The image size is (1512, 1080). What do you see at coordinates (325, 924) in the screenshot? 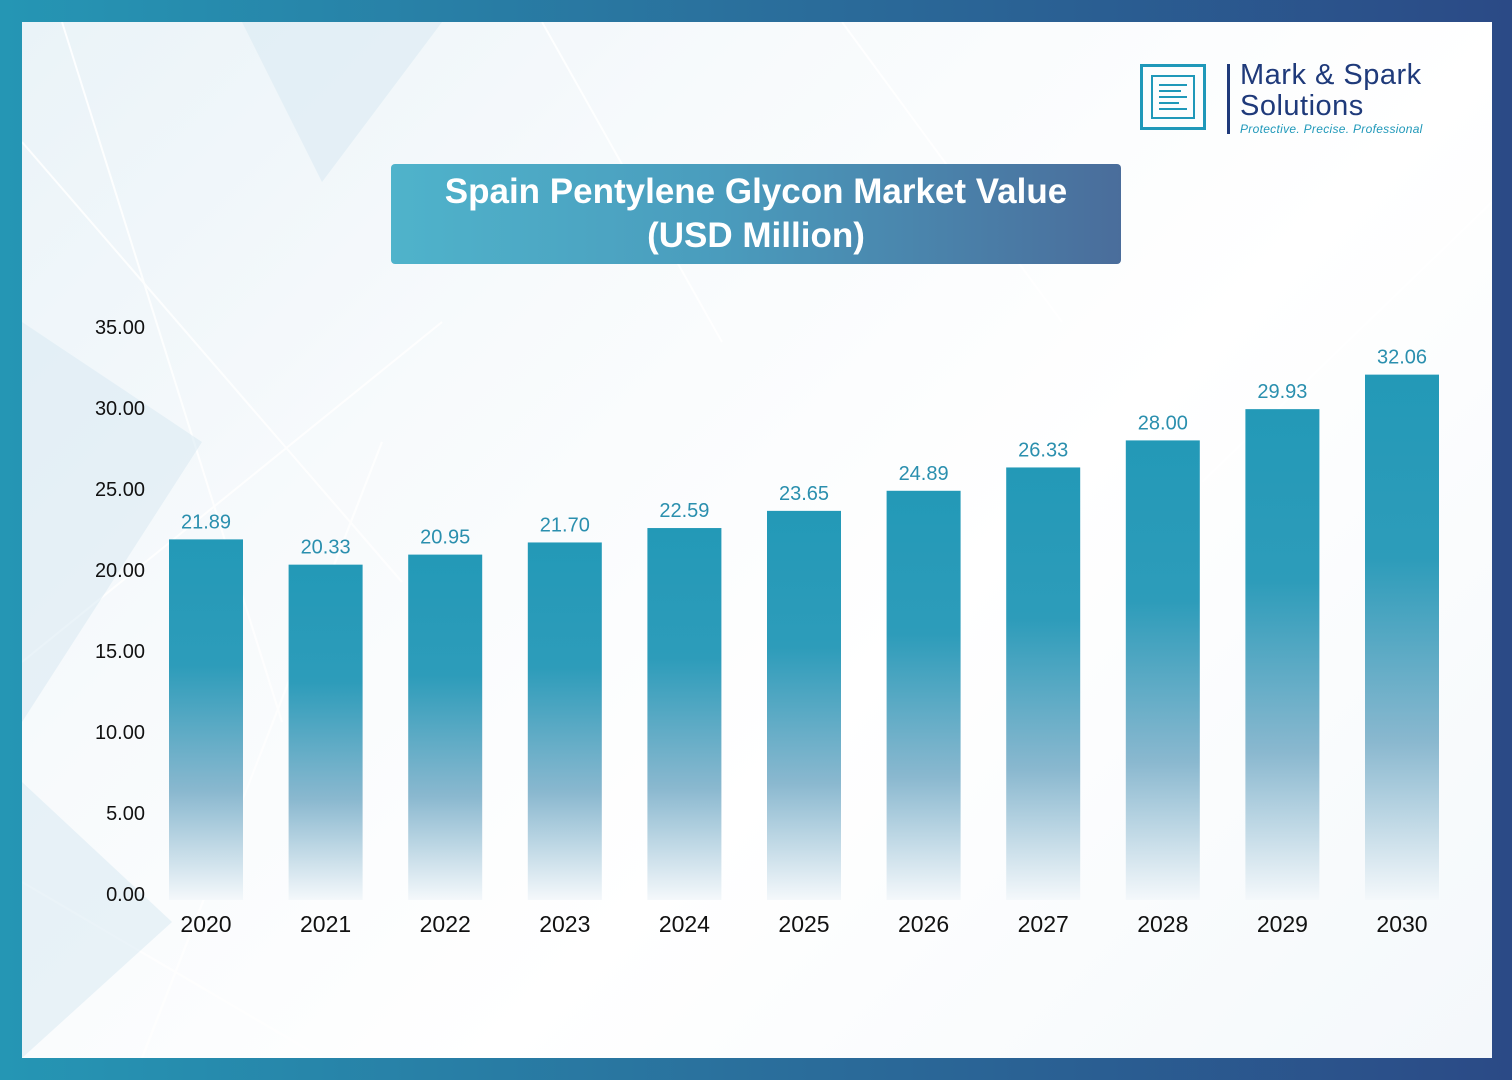
I see `x-tick-label: 2021` at bounding box center [325, 924].